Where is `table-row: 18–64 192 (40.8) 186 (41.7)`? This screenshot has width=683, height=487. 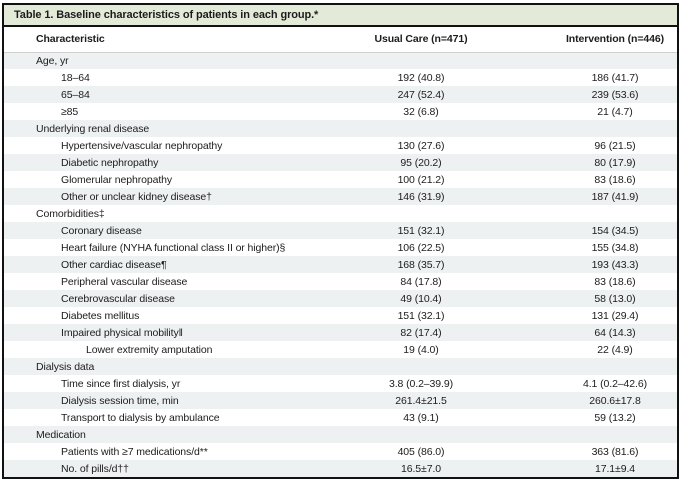 table-row: 18–64 192 (40.8) 186 (41.7) is located at coordinates (340, 77).